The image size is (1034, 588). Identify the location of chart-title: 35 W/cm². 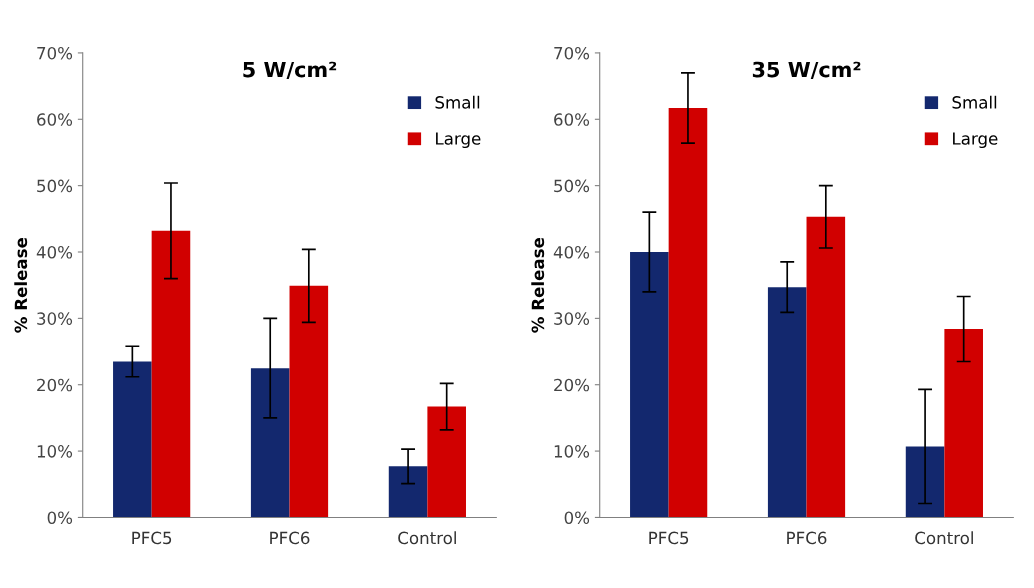
(806, 70).